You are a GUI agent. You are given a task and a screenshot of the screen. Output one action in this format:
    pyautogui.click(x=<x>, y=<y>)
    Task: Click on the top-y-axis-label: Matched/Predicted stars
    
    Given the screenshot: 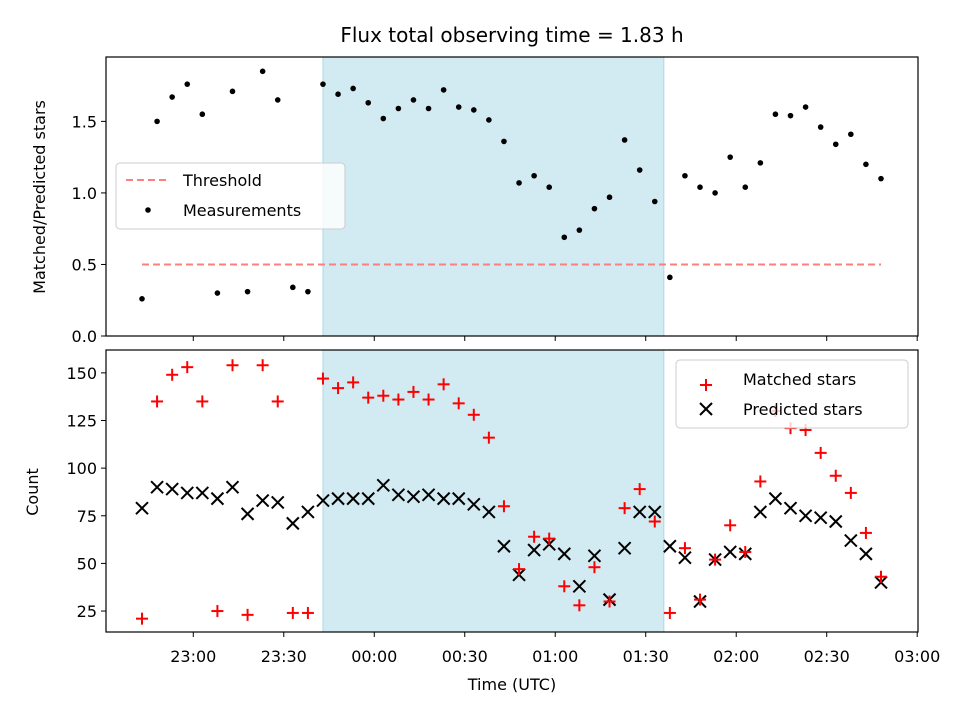 What is the action you would take?
    pyautogui.click(x=39, y=197)
    